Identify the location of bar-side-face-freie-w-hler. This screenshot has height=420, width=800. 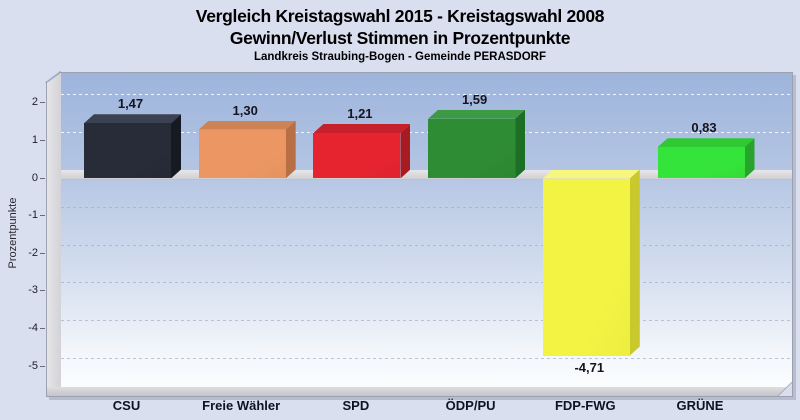
(291, 150).